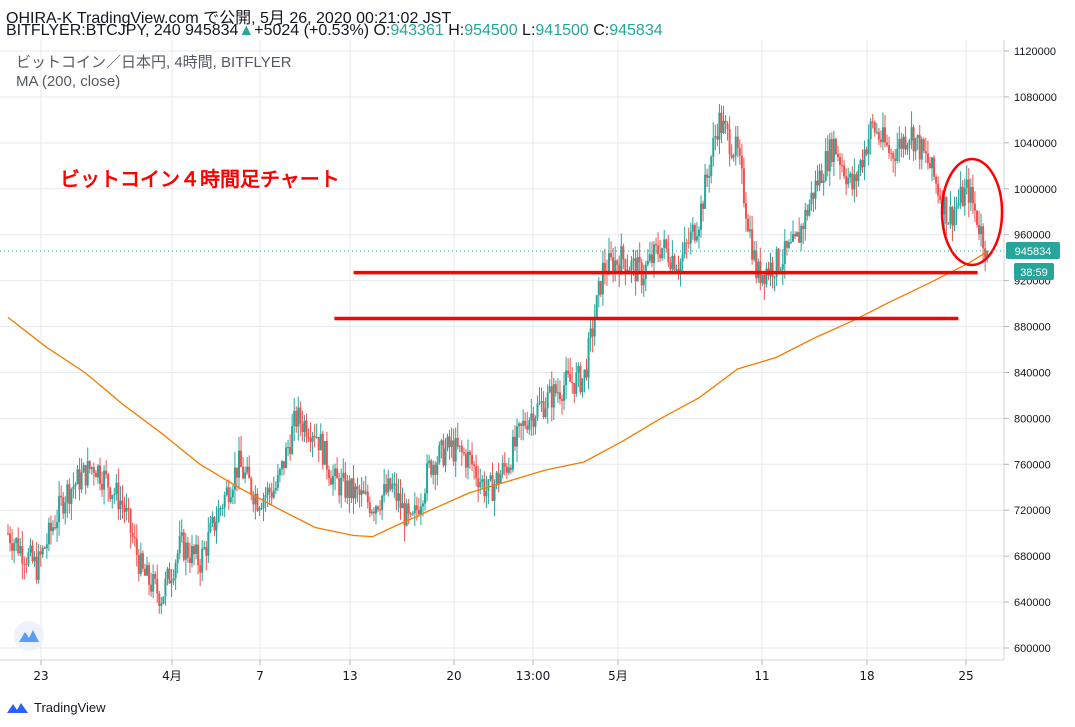 The height and width of the screenshot is (727, 1075). What do you see at coordinates (1035, 98) in the screenshot?
I see `y-tick-label: 1080000` at bounding box center [1035, 98].